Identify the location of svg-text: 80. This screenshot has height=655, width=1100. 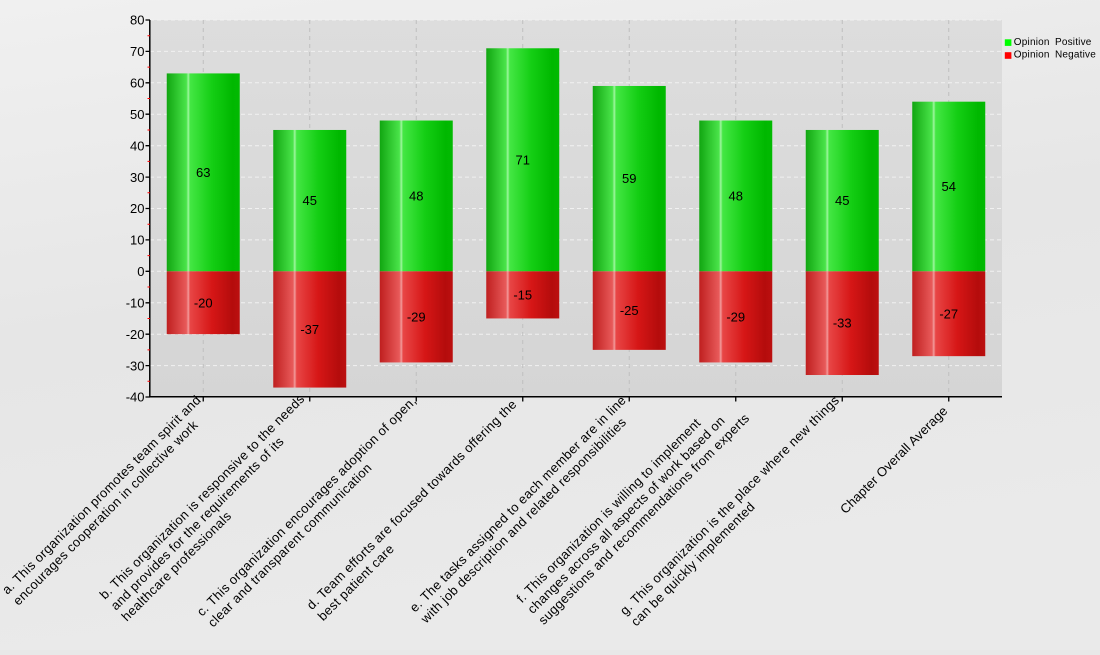
(137, 20).